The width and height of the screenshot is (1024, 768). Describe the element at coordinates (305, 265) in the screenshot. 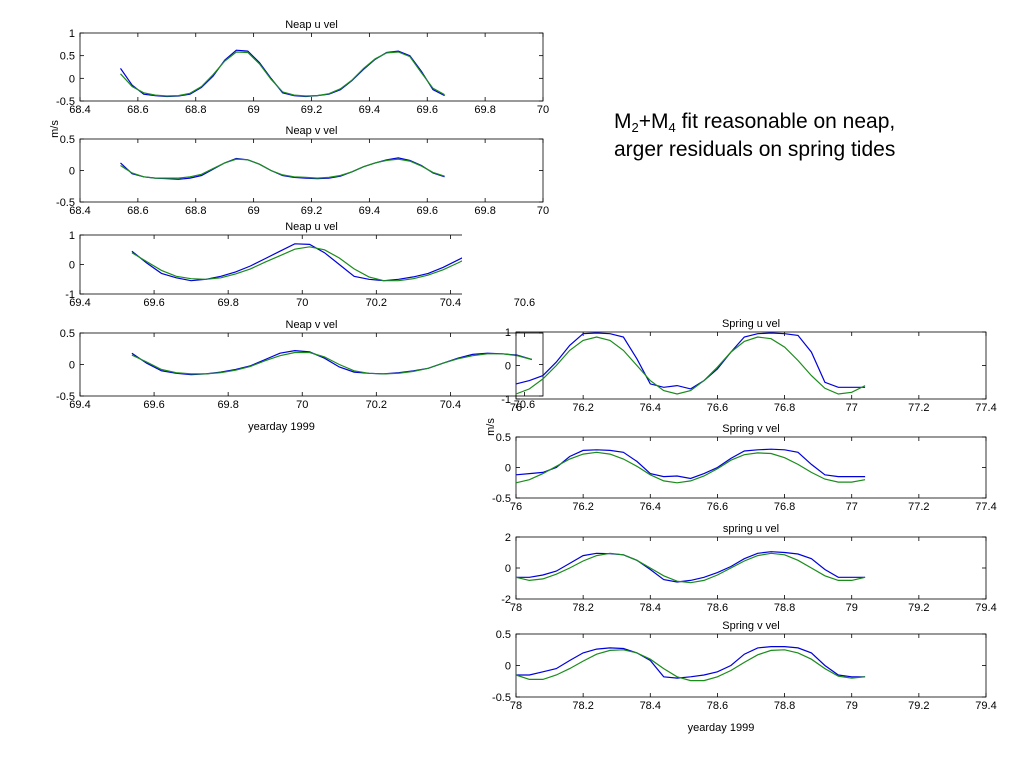

I see `panel-3: Neap u vel 69.4 69.6 69.8 70 70.2 70.4 70.6 1 0 -1` at that location.